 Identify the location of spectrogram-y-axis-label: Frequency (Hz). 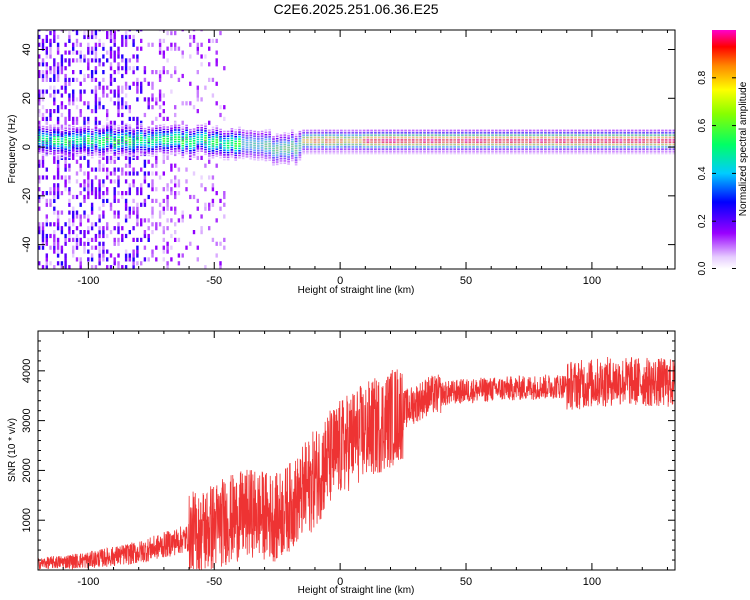
(12, 149).